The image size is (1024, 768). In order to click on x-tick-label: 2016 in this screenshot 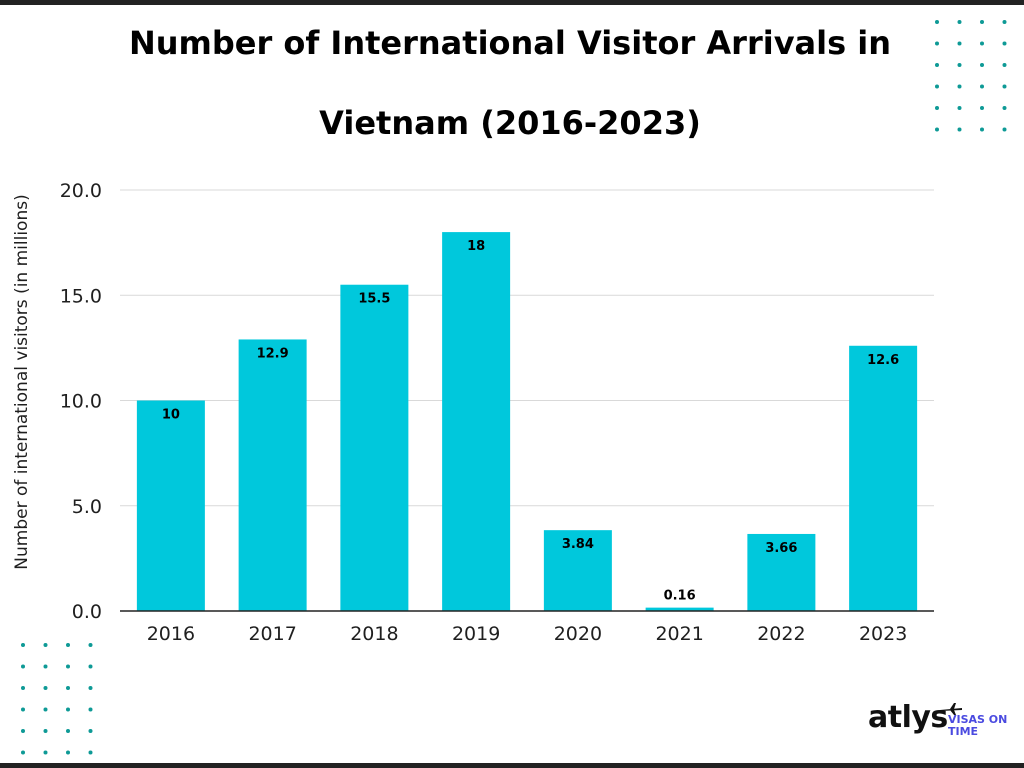, I will do `click(171, 634)`.